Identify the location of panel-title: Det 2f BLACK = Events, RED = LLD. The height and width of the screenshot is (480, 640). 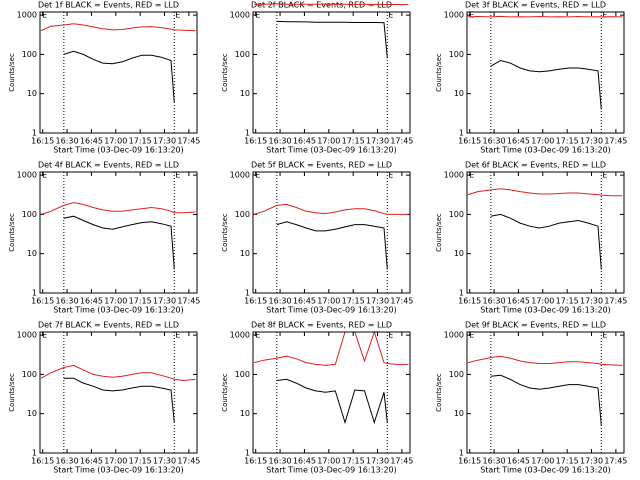
(321, 5).